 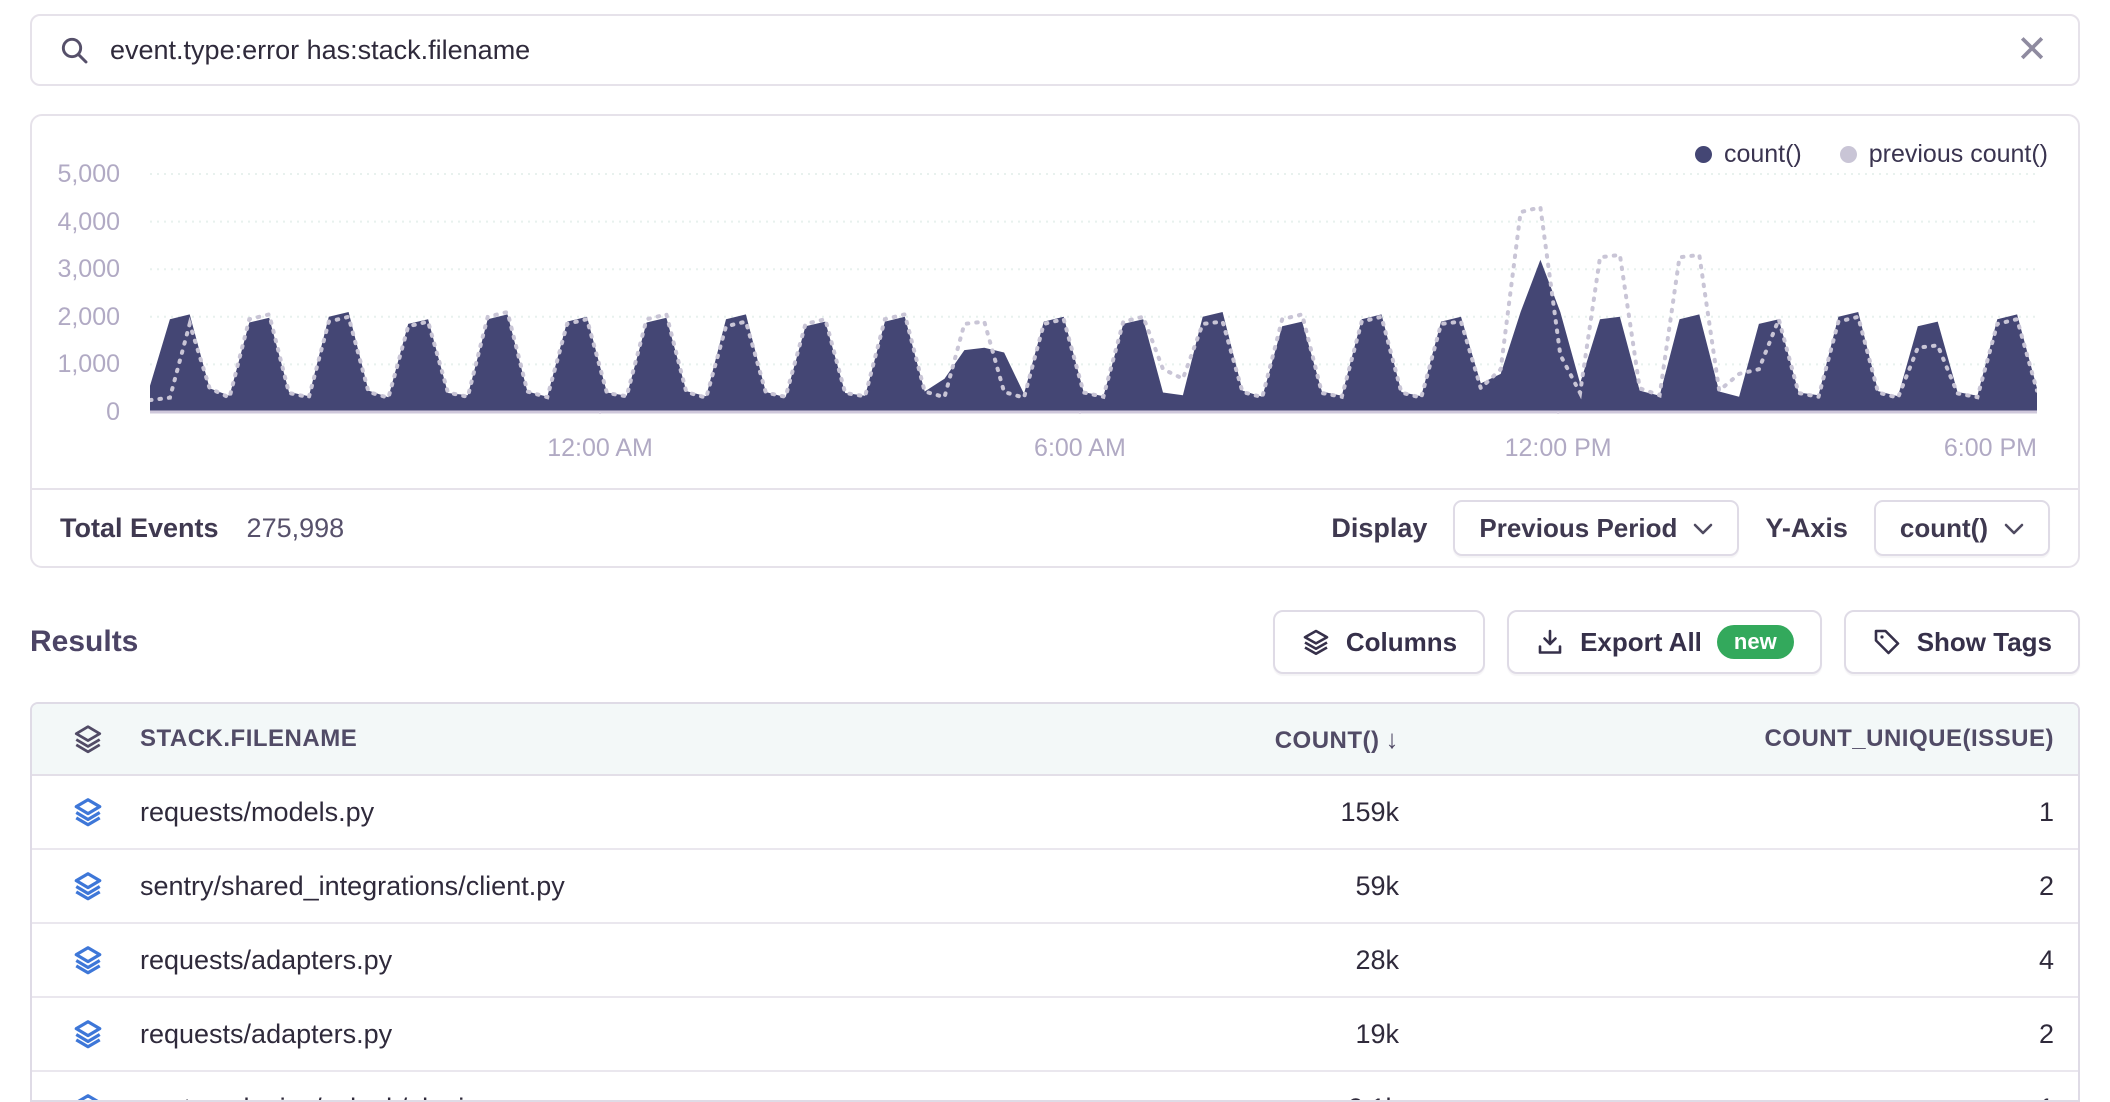 What do you see at coordinates (1943, 527) in the screenshot?
I see `y-axis-value: count()` at bounding box center [1943, 527].